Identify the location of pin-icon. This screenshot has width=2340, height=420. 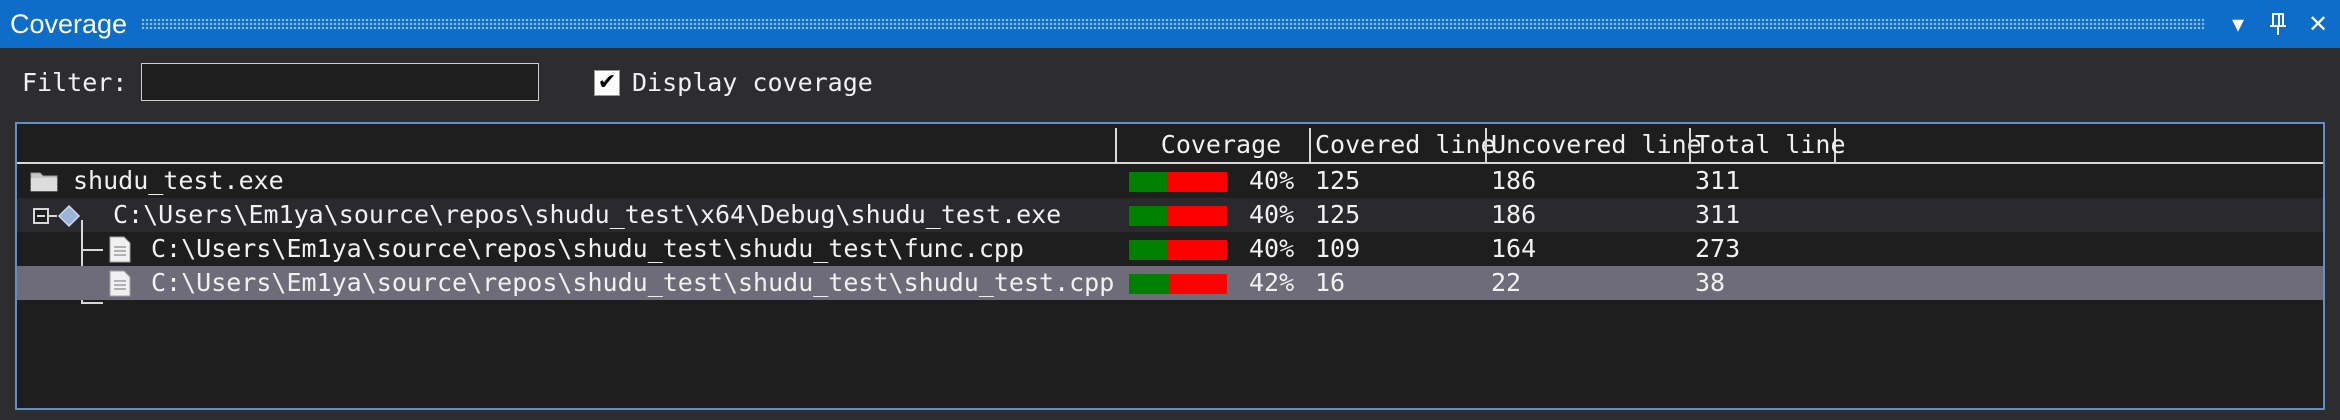
(2278, 24).